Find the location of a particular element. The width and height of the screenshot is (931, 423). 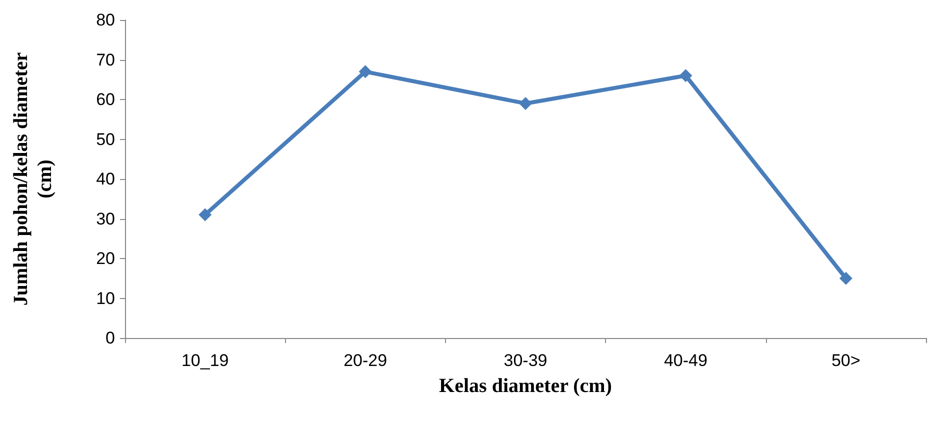

y-tick-label: 10 is located at coordinates (105, 298).